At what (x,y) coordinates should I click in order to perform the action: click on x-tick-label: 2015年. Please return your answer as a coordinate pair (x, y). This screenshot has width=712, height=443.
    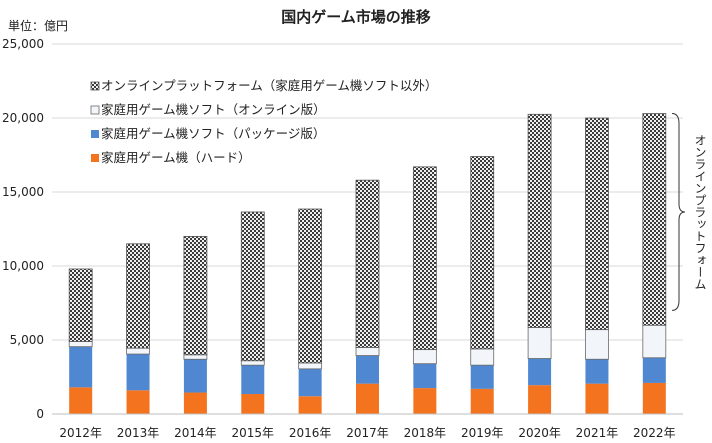
    Looking at the image, I should click on (252, 433).